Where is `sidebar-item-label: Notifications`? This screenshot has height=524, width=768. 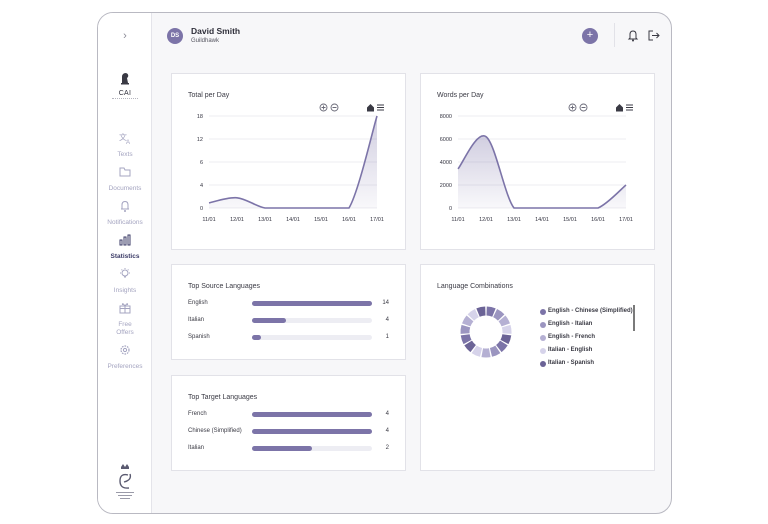 sidebar-item-label: Notifications is located at coordinates (125, 222).